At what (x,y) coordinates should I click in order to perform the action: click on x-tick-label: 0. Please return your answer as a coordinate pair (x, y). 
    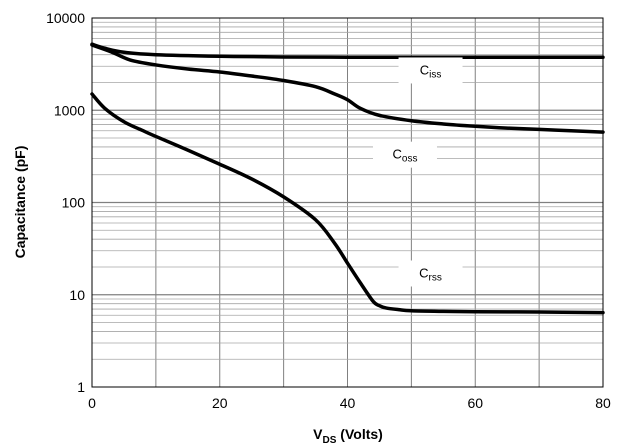
    Looking at the image, I should click on (92, 403).